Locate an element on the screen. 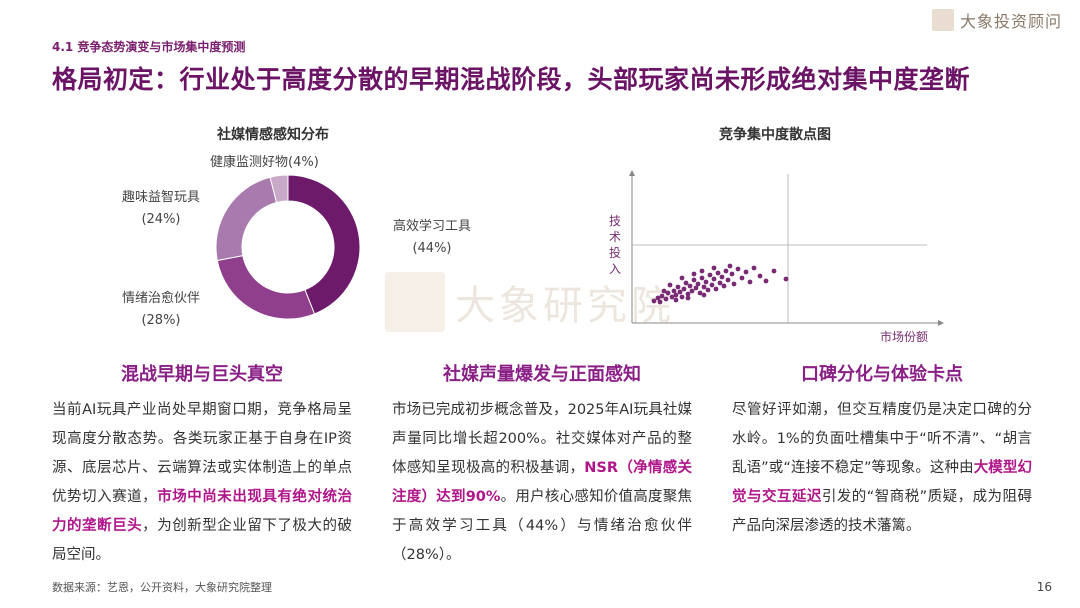 The image size is (1080, 608). y-axis-arrow-icon is located at coordinates (632, 173).